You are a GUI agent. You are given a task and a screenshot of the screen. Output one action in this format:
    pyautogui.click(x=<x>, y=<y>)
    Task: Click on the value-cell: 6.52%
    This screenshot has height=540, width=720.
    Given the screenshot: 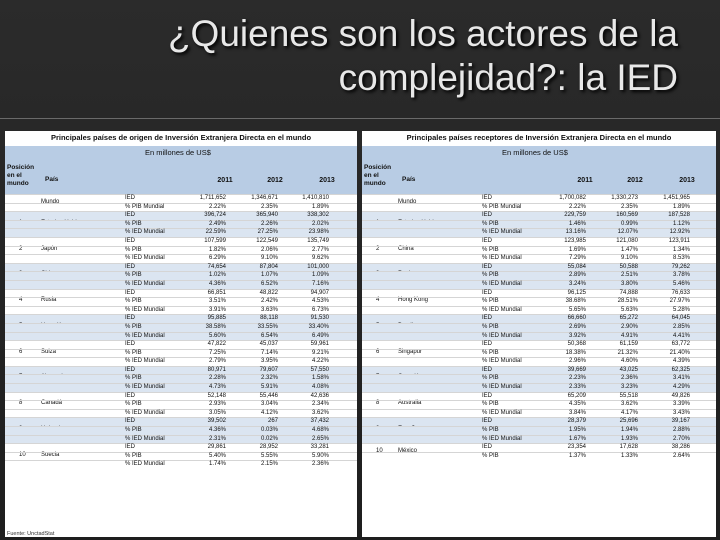 What is the action you would take?
    pyautogui.click(x=269, y=283)
    